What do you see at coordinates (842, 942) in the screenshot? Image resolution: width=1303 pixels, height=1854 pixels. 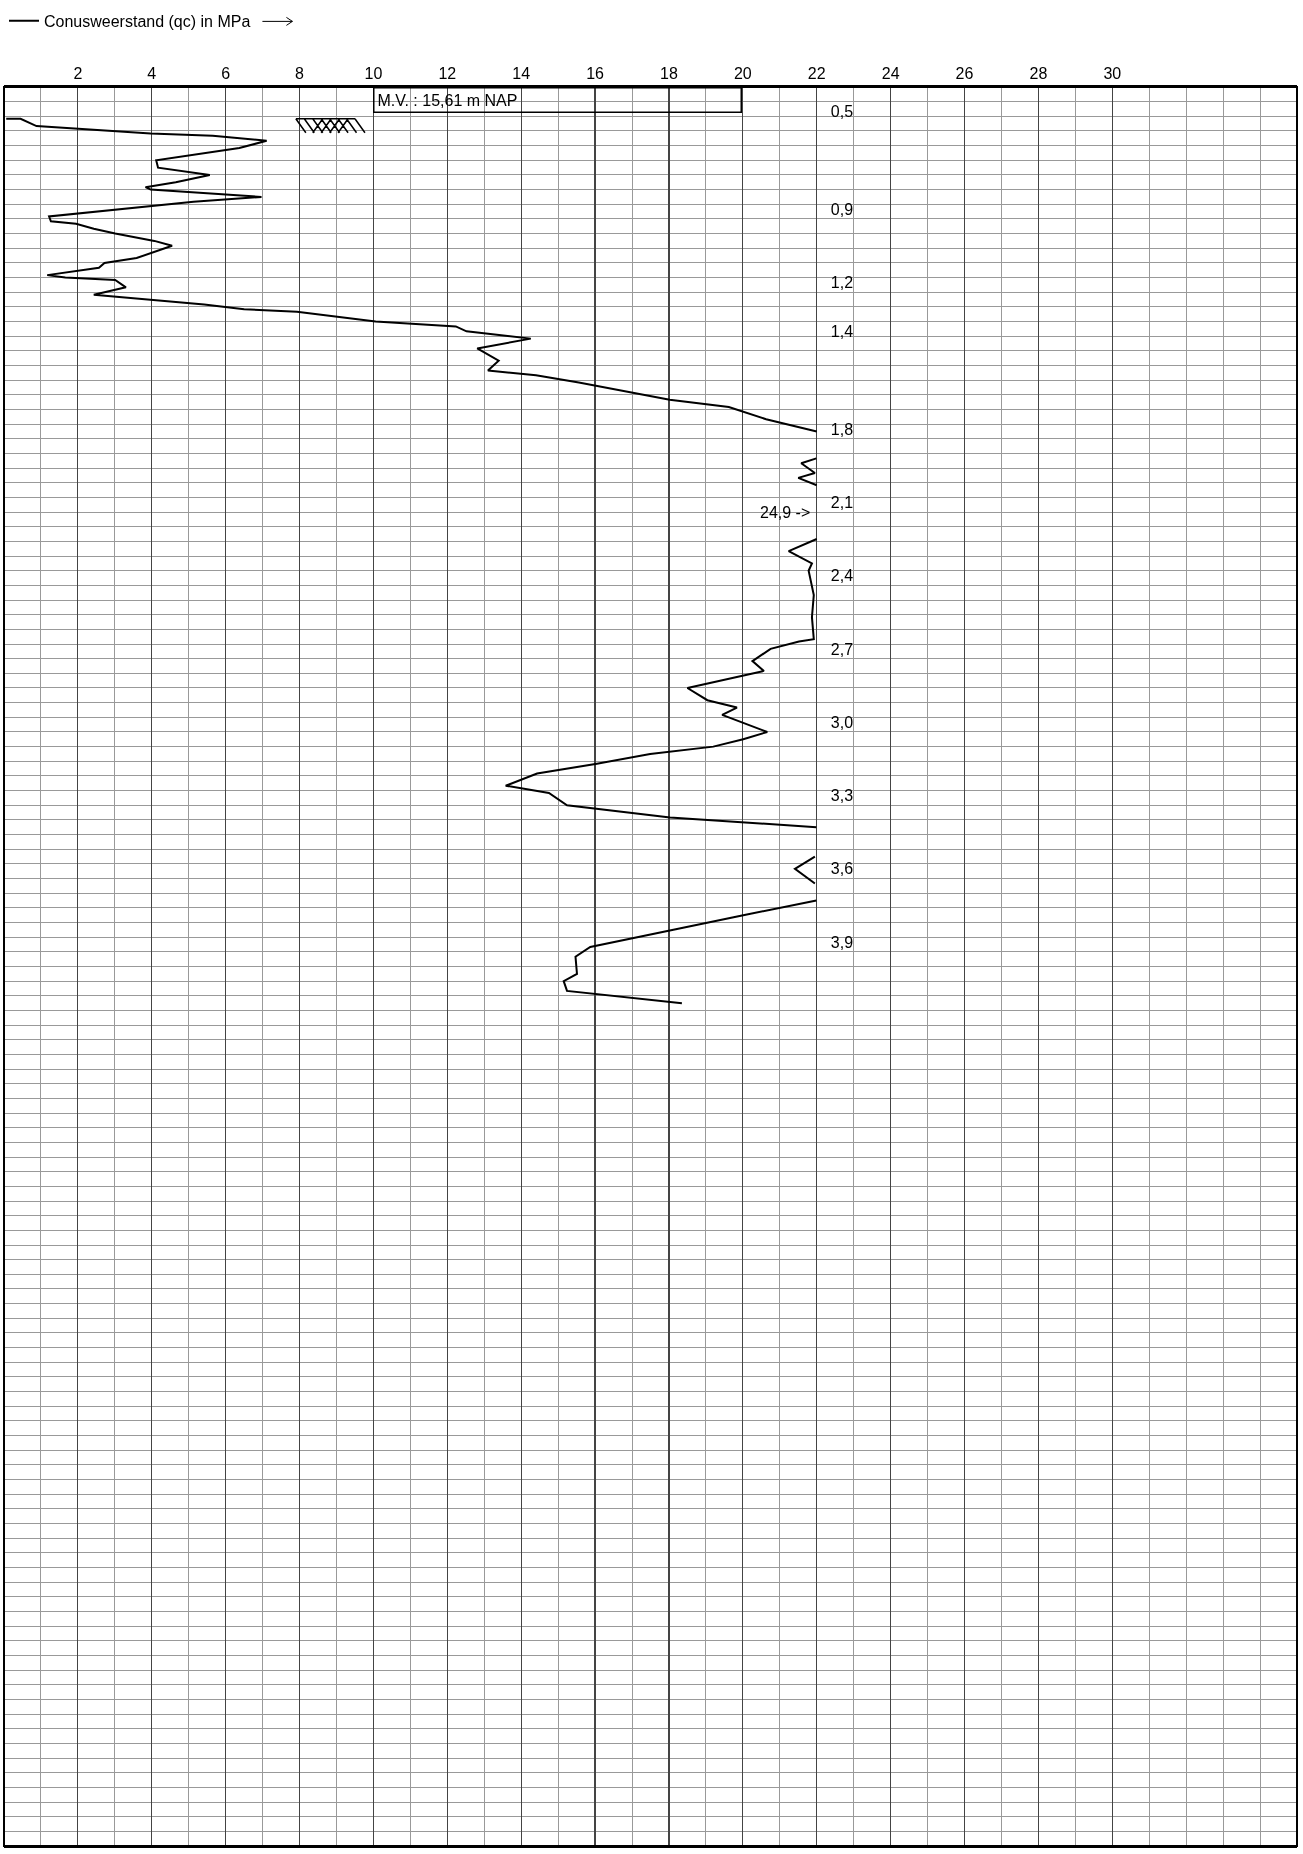 I see `y-tick-label: 3,9` at bounding box center [842, 942].